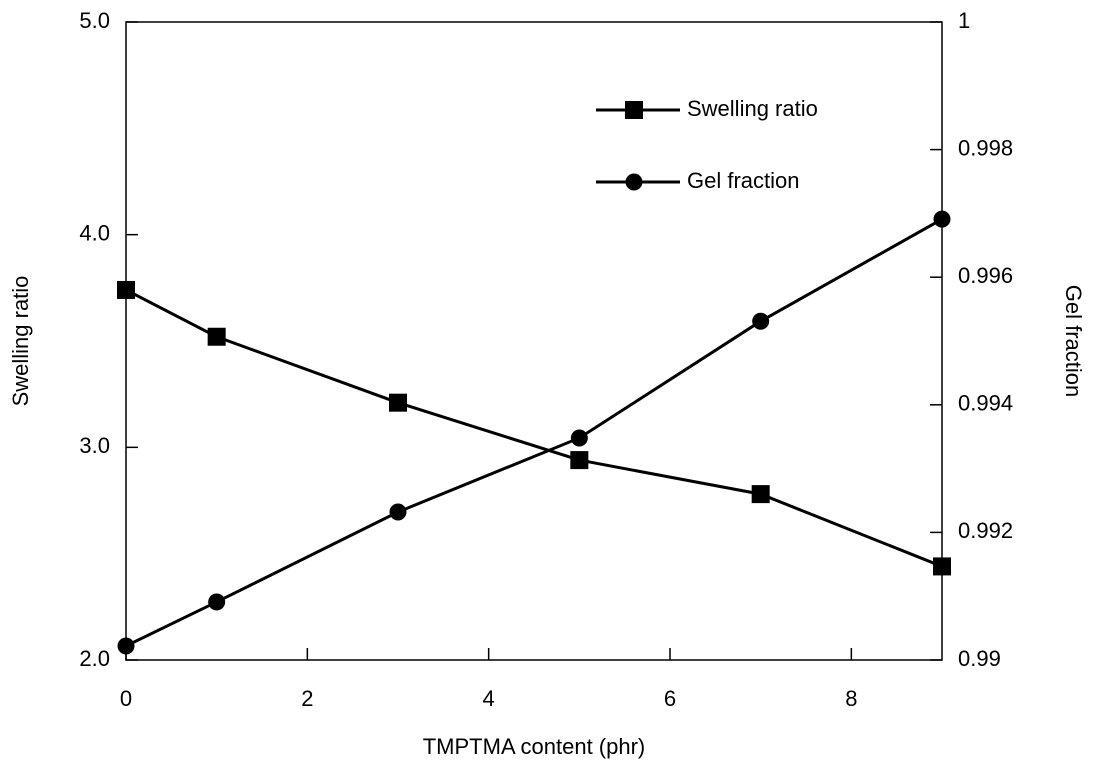  I want to click on y2-tick-label: 0.99, so click(979, 658).